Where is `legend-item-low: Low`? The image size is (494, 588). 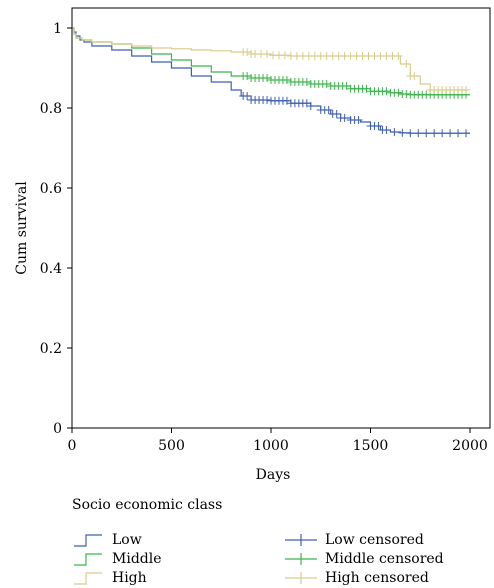
legend-item-low: Low is located at coordinates (157, 540).